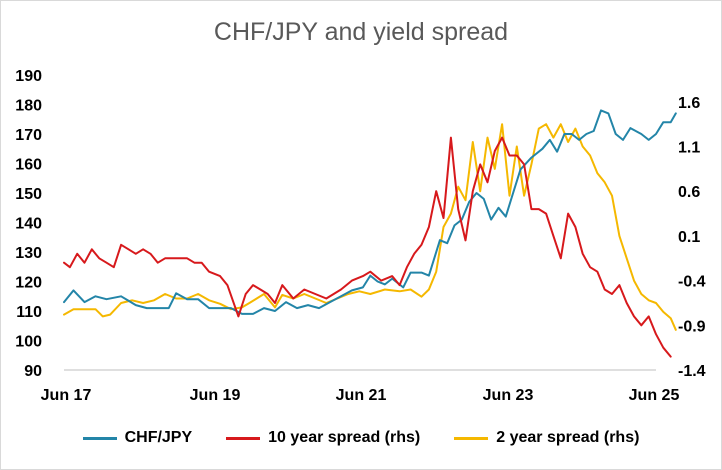  What do you see at coordinates (692, 282) in the screenshot?
I see `y-right-tick-label: -0.4` at bounding box center [692, 282].